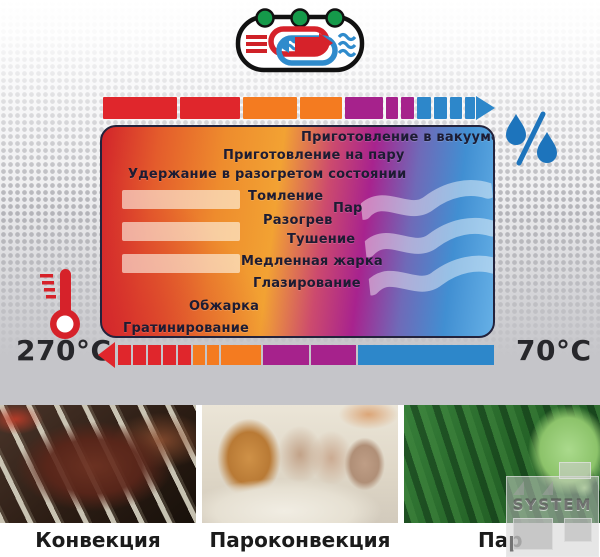  I want to click on photo-combi-steam-roast, so click(300, 464).